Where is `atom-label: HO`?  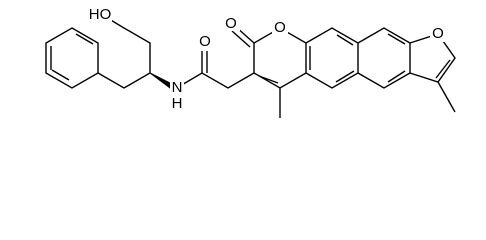 atom-label: HO is located at coordinates (100, 14).